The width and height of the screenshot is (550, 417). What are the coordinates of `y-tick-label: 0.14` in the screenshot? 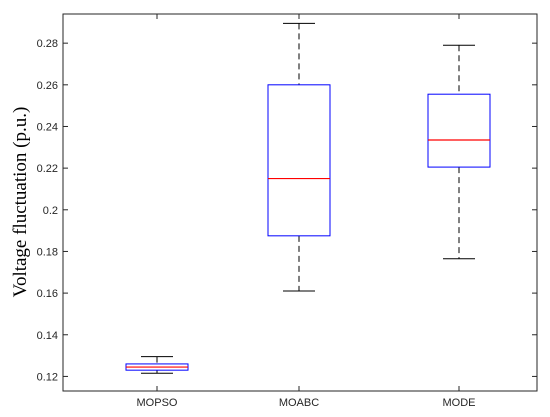 It's located at (47, 336).